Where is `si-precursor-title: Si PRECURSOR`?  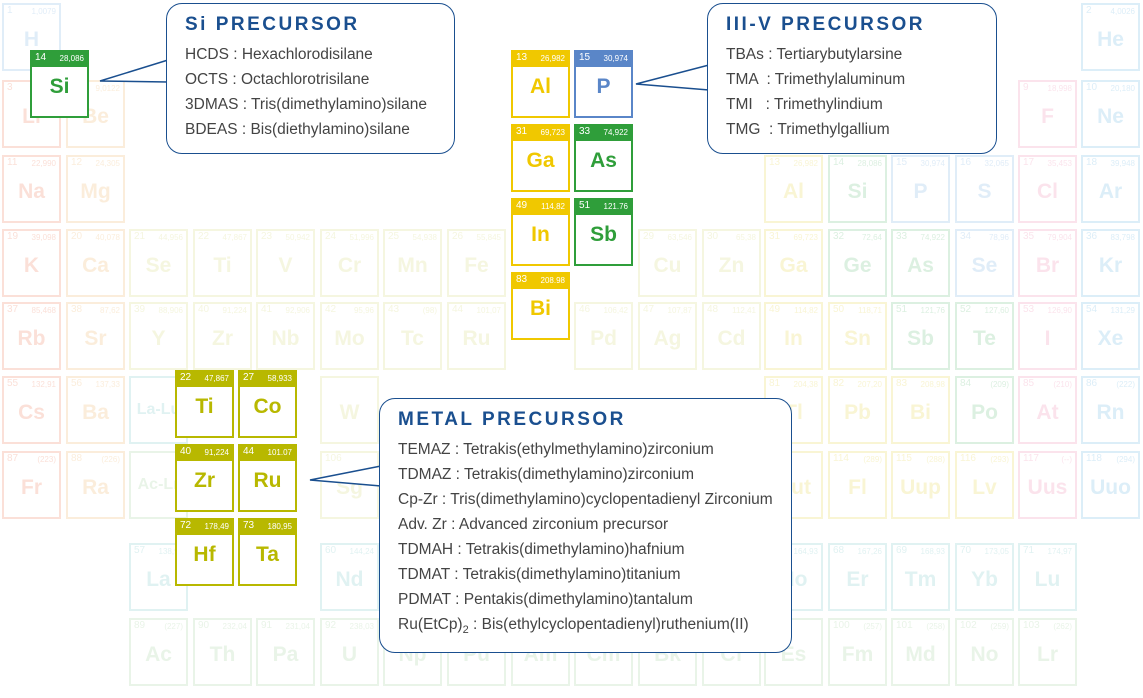 si-precursor-title: Si PRECURSOR is located at coordinates (272, 24).